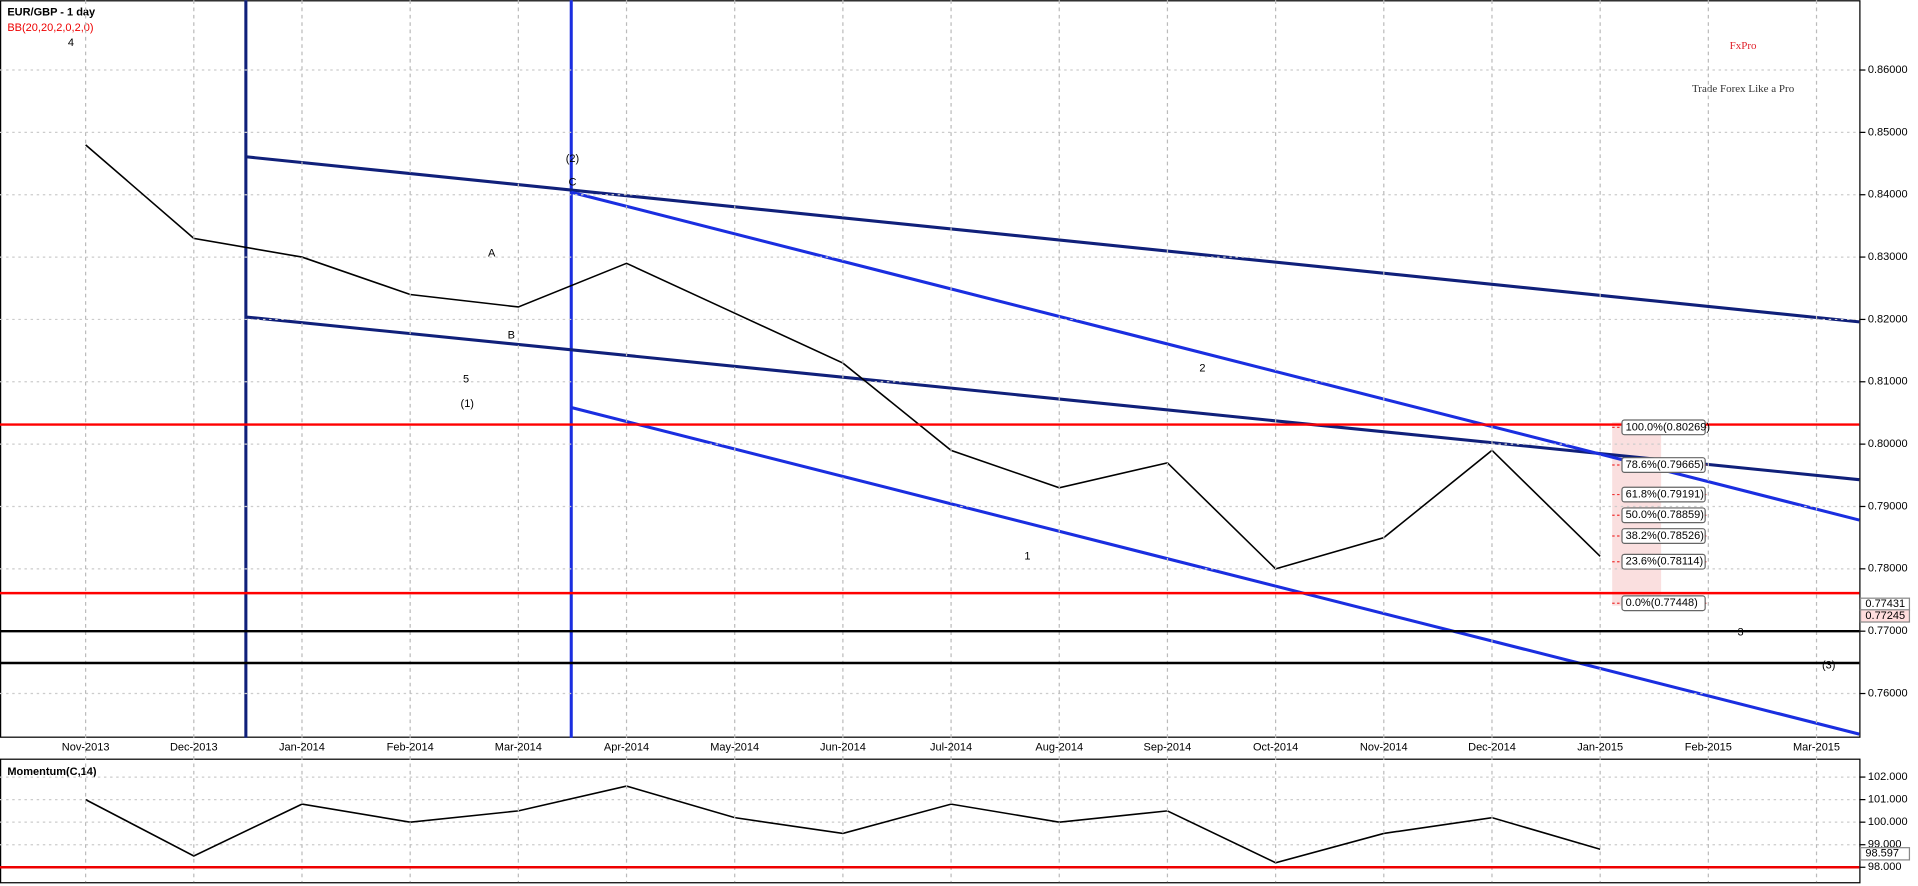  Describe the element at coordinates (52, 772) in the screenshot. I see `momentum-title: Momentum(C,14)` at that location.